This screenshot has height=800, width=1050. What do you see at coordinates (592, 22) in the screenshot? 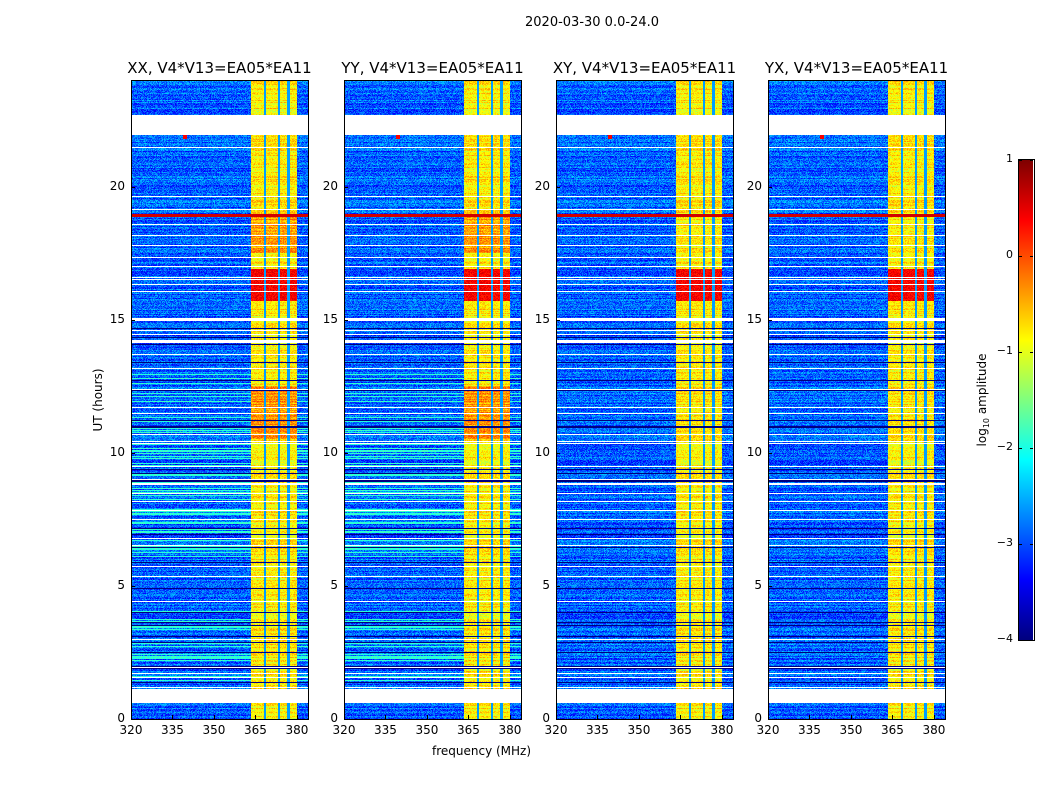
I see `figure-title: 2020-03-30 0.0-24.0` at bounding box center [592, 22].